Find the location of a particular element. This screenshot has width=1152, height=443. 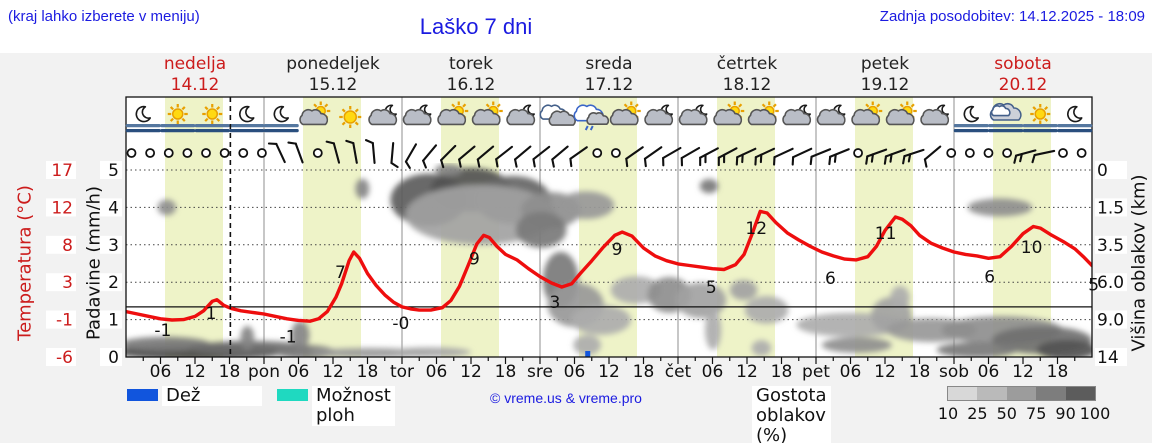

day-date: 20.12 is located at coordinates (1023, 85).